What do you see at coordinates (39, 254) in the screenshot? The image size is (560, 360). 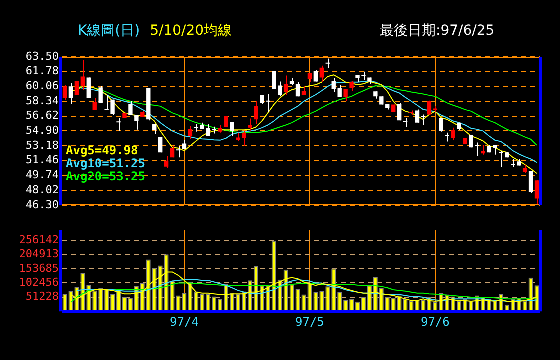 I see `y-tick-label: 204913` at bounding box center [39, 254].